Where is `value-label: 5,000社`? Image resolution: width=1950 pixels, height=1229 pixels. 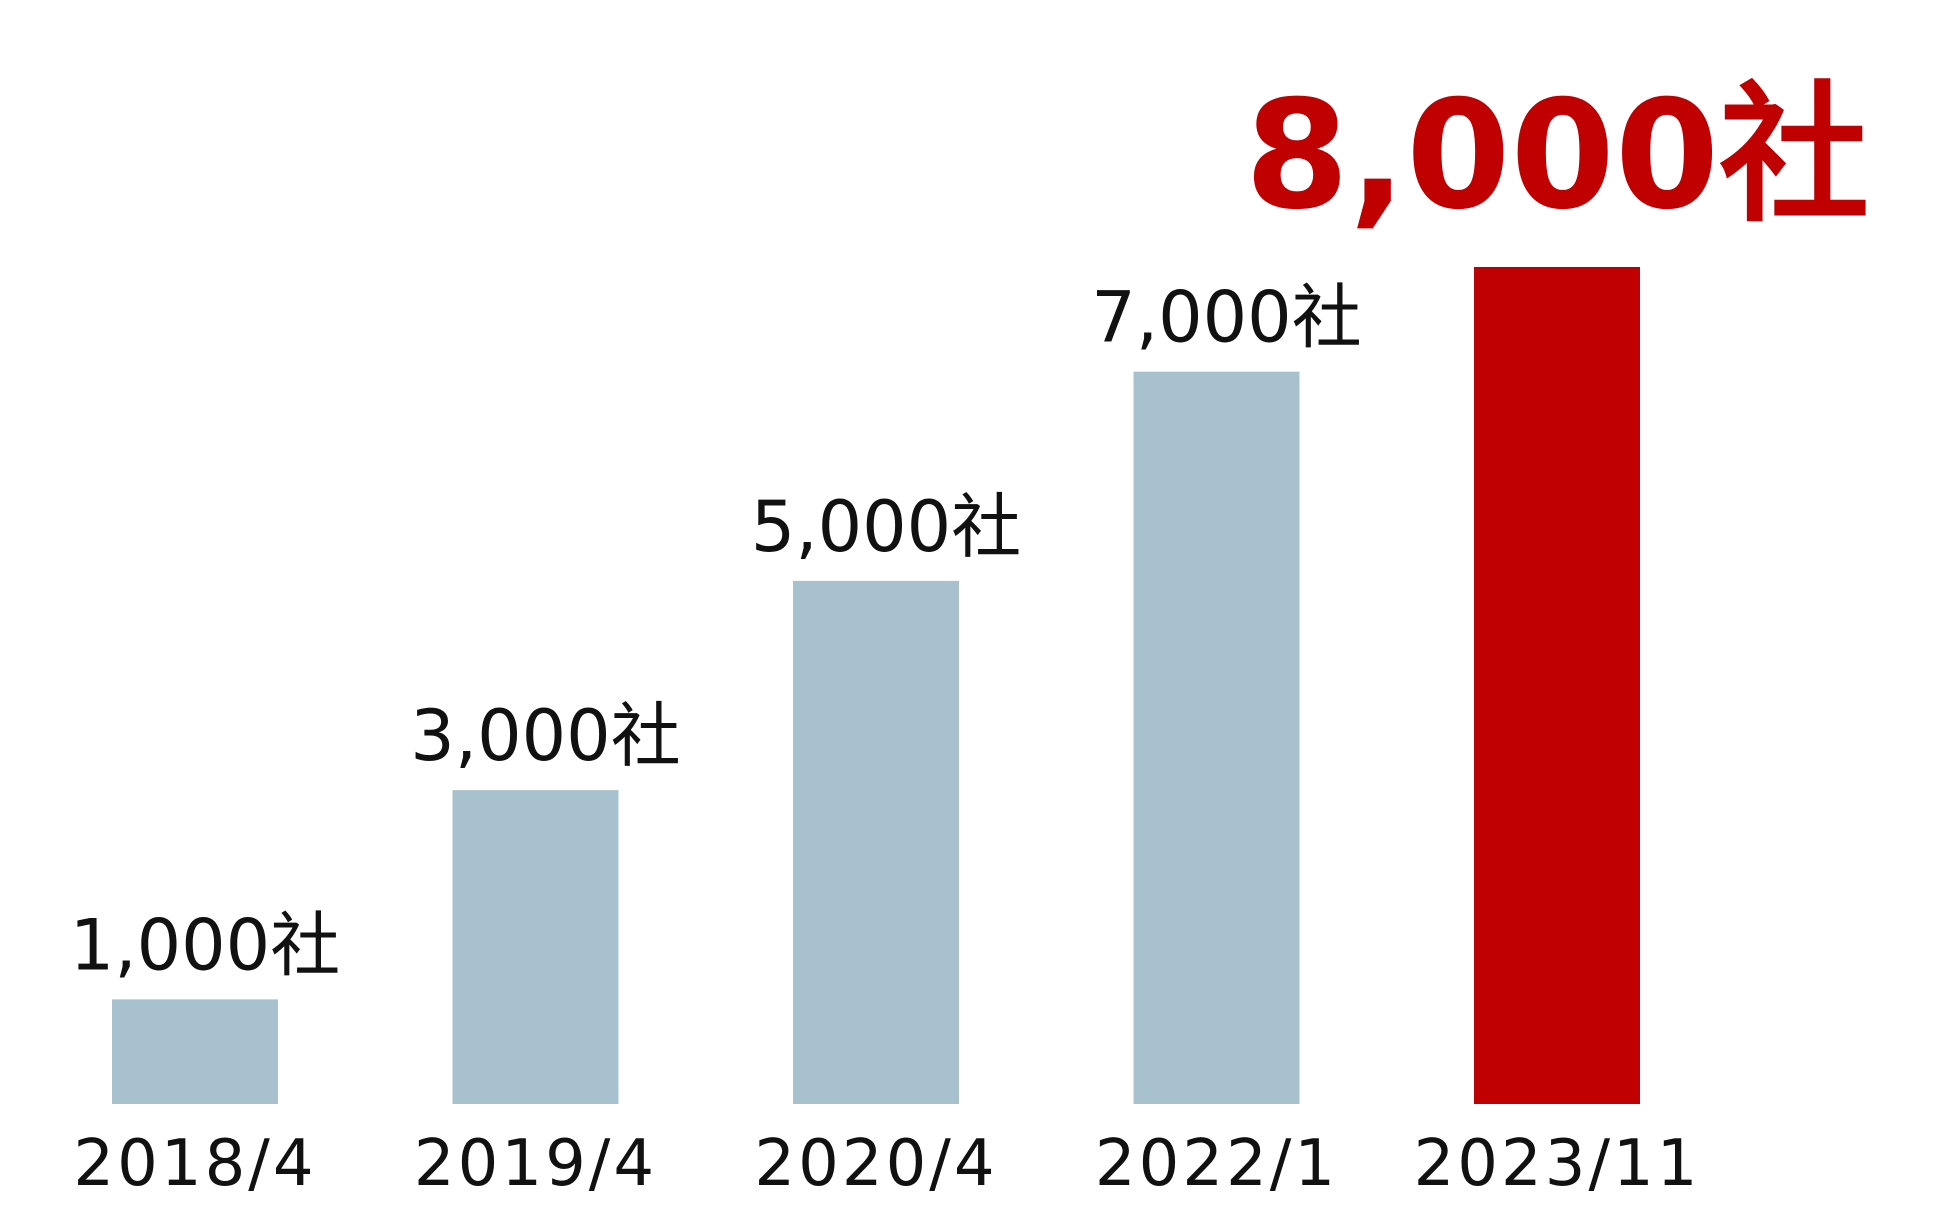 value-label: 5,000社 is located at coordinates (886, 527).